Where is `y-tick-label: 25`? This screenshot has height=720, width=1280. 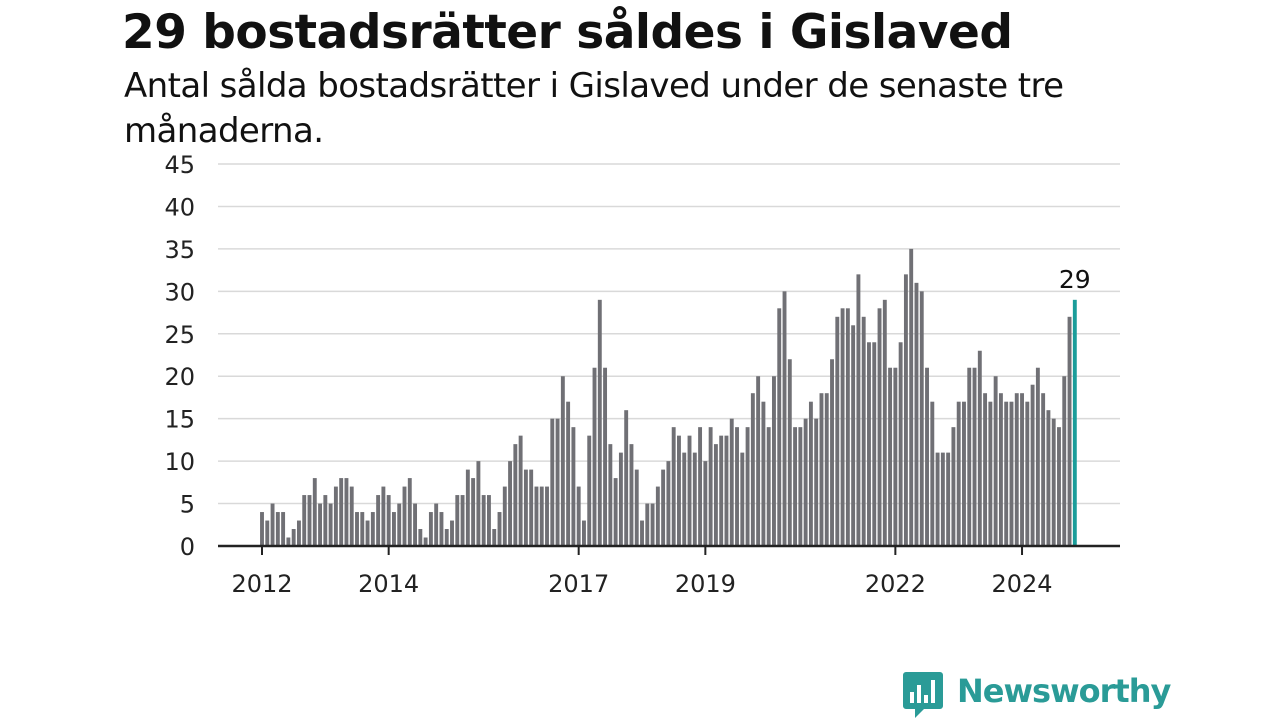 y-tick-label: 25 is located at coordinates (179, 335).